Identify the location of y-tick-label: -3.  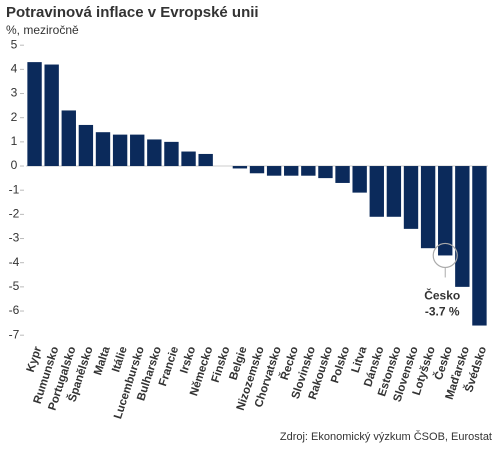
(14, 238).